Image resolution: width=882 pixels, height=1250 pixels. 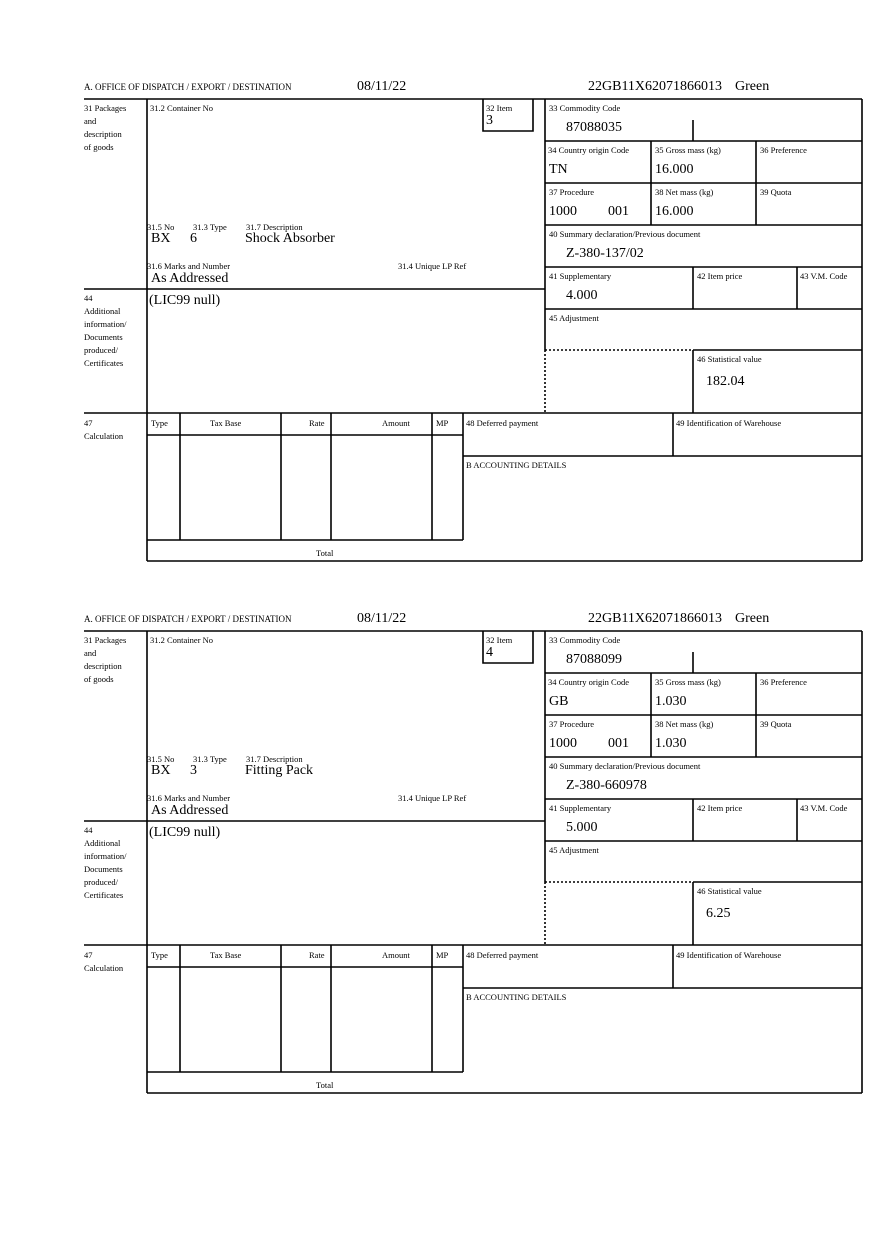 I want to click on statistical-value: 6.25, so click(x=718, y=913).